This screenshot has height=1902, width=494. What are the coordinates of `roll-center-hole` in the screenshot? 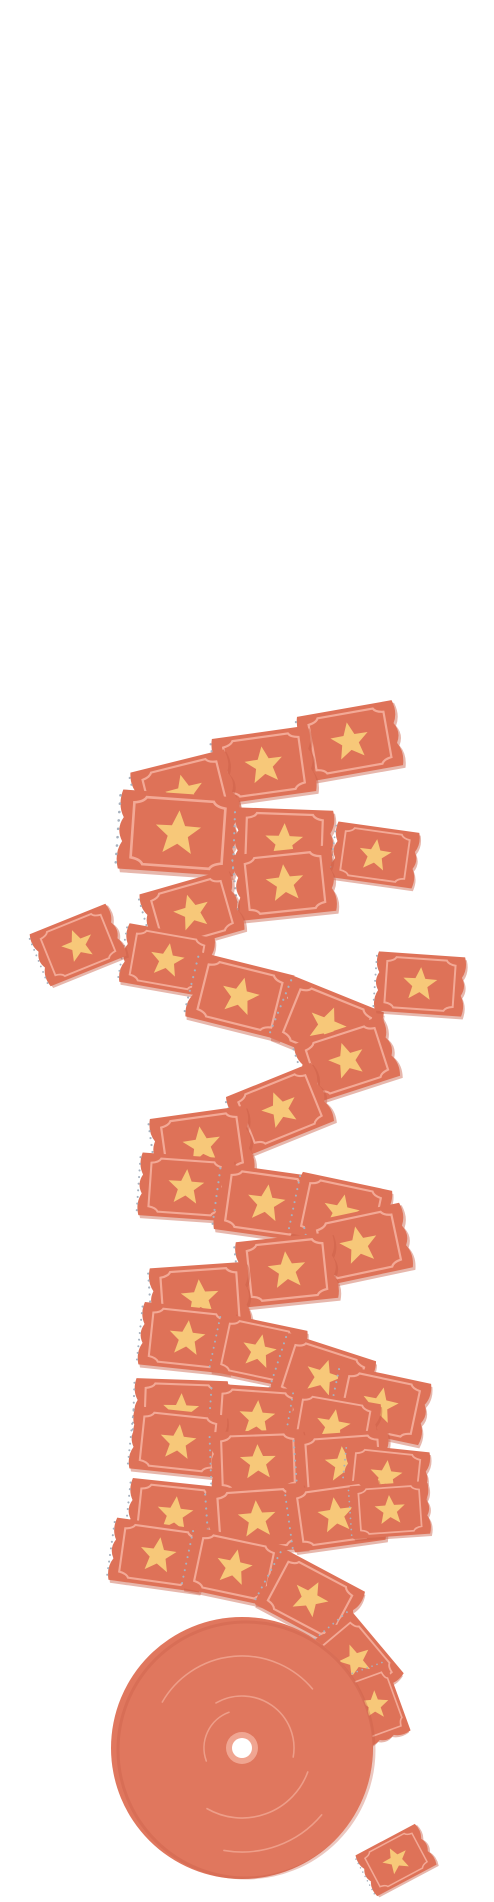 It's located at (242, 1748).